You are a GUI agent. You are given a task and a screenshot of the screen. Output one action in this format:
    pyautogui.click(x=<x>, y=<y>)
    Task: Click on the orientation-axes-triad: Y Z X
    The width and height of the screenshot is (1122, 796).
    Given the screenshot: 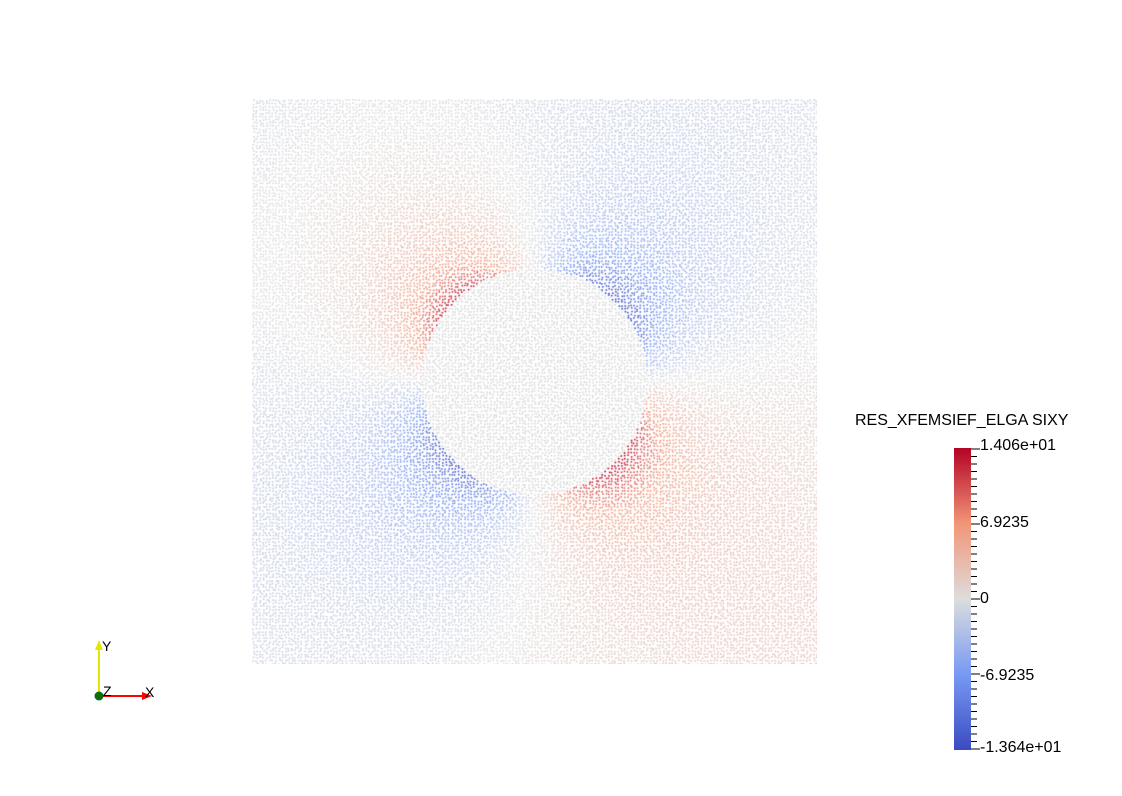 What is the action you would take?
    pyautogui.click(x=129, y=670)
    